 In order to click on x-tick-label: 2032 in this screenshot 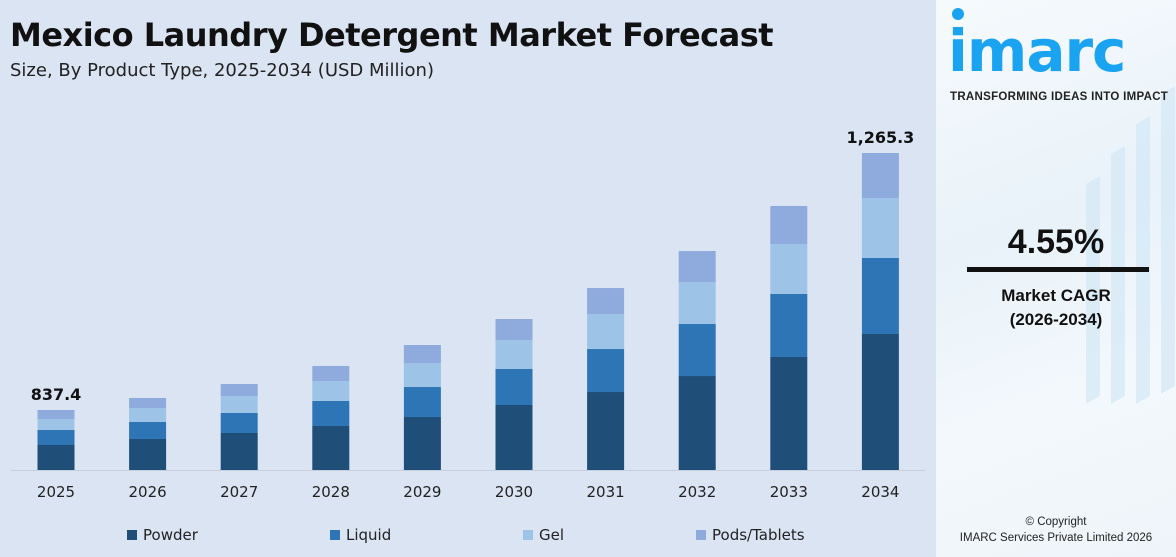, I will do `click(697, 492)`.